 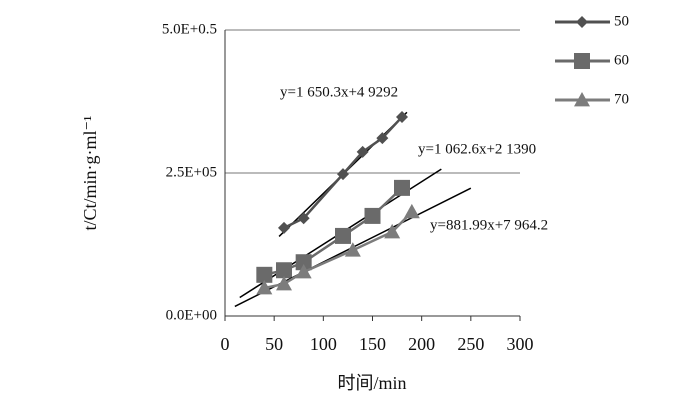 I want to click on legend-label: 50, so click(x=621, y=21).